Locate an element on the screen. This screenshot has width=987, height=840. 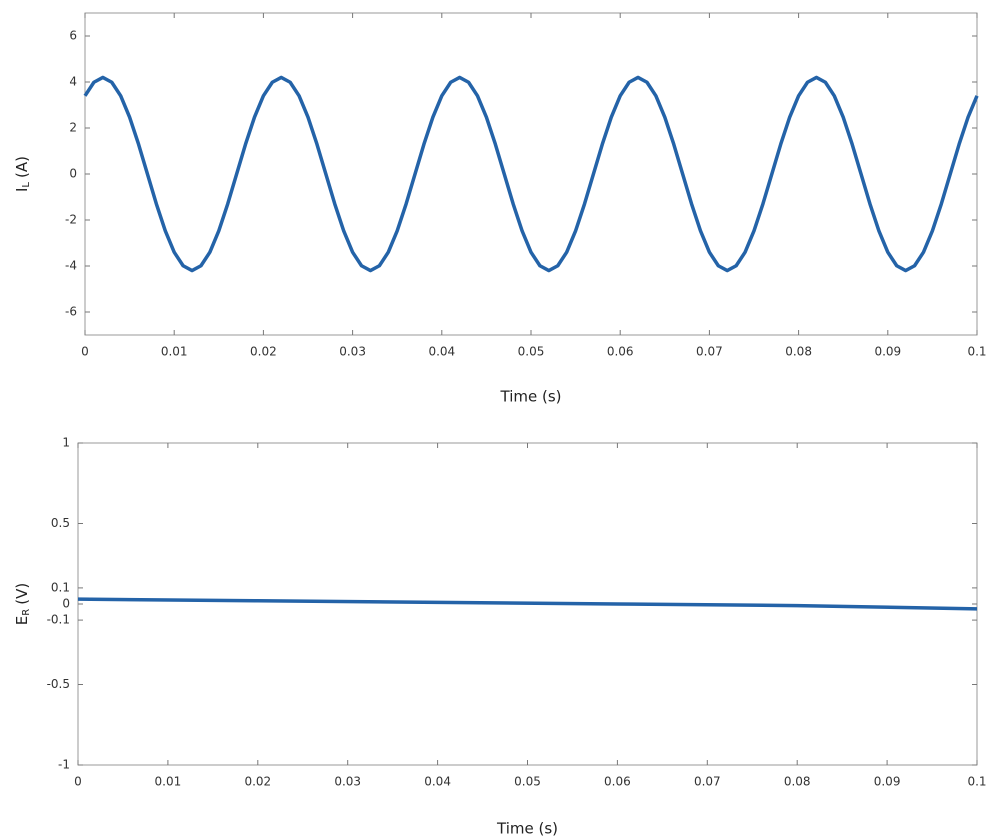
y-tick-label: 2 is located at coordinates (73, 128).